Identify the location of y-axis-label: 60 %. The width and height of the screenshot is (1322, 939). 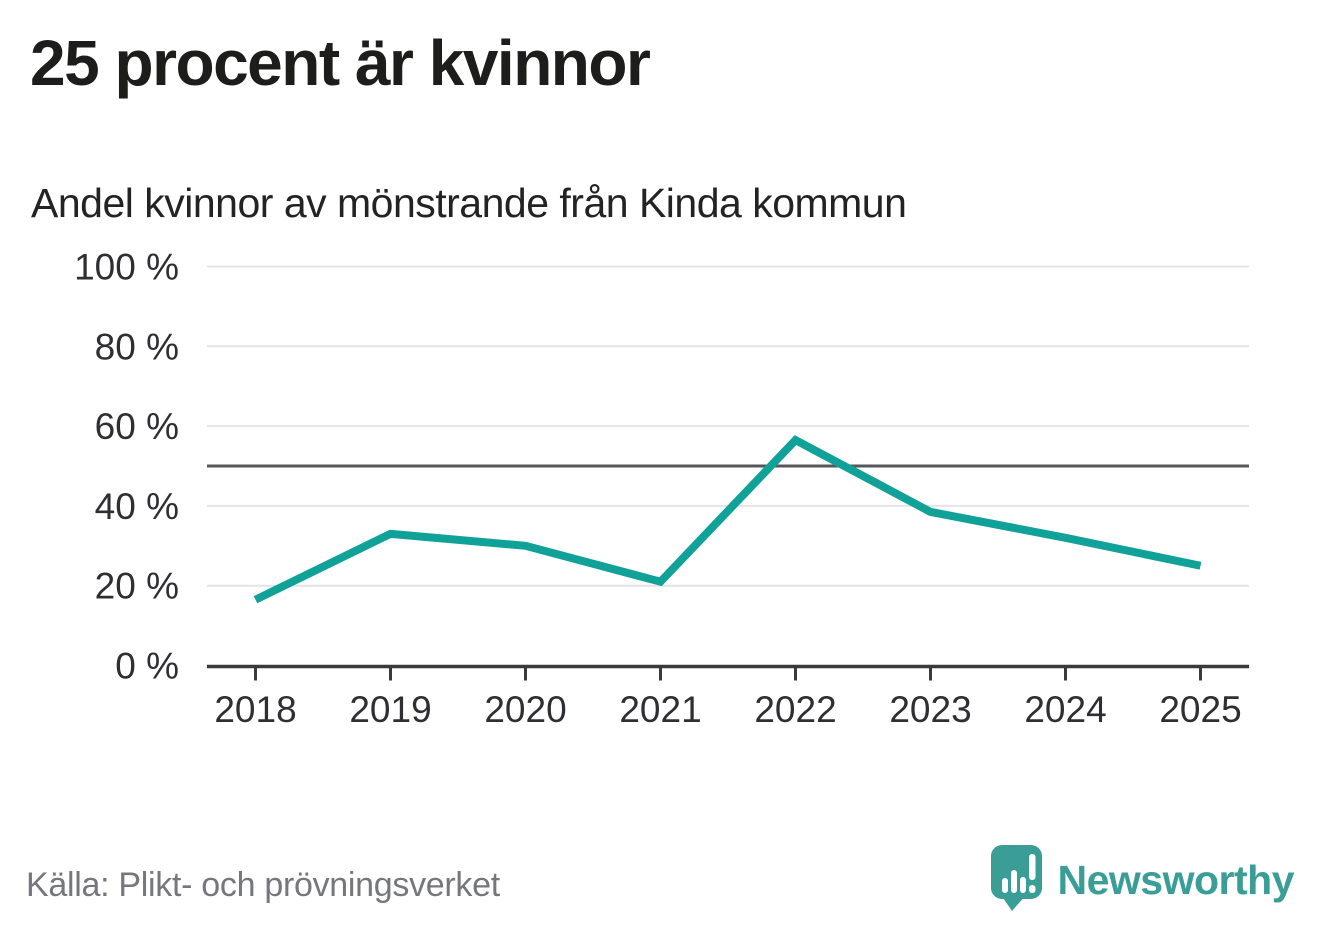
(137, 426).